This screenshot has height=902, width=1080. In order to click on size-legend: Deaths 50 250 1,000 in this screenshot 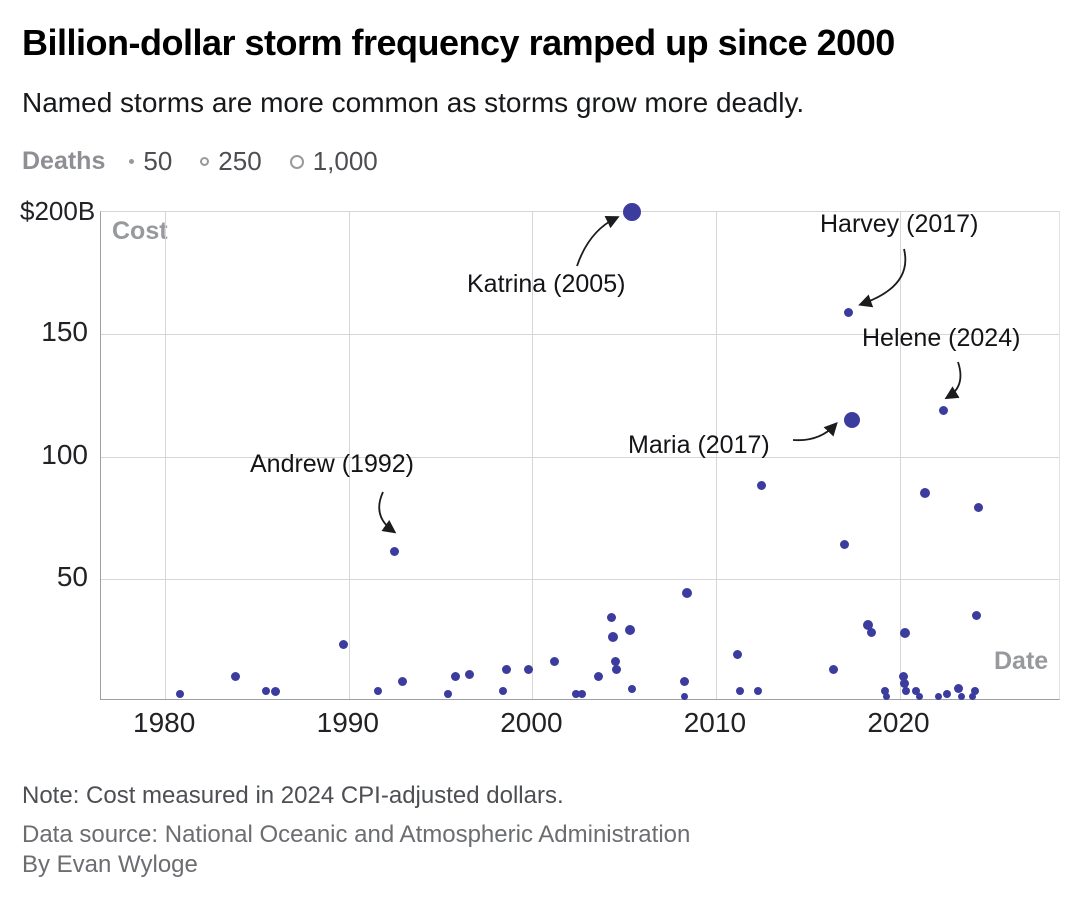, I will do `click(200, 161)`.